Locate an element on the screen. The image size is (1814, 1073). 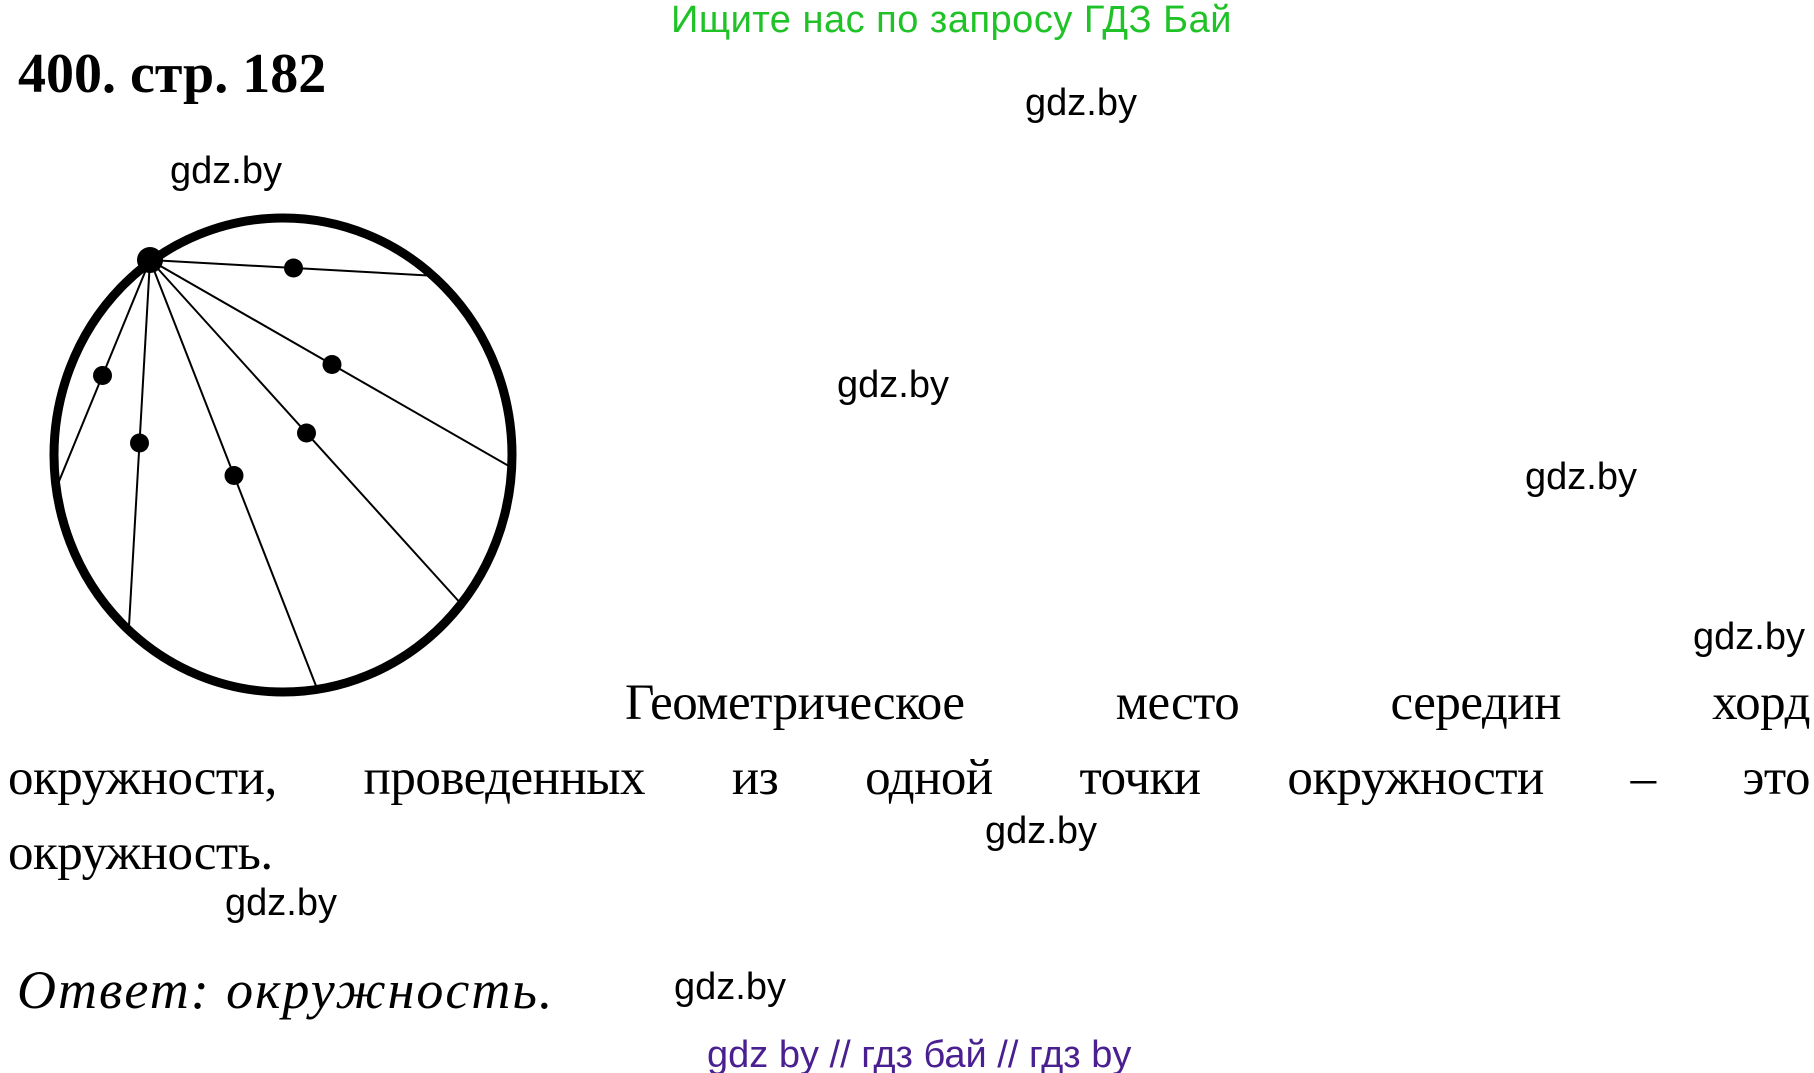
source-point-dot is located at coordinates (150, 260).